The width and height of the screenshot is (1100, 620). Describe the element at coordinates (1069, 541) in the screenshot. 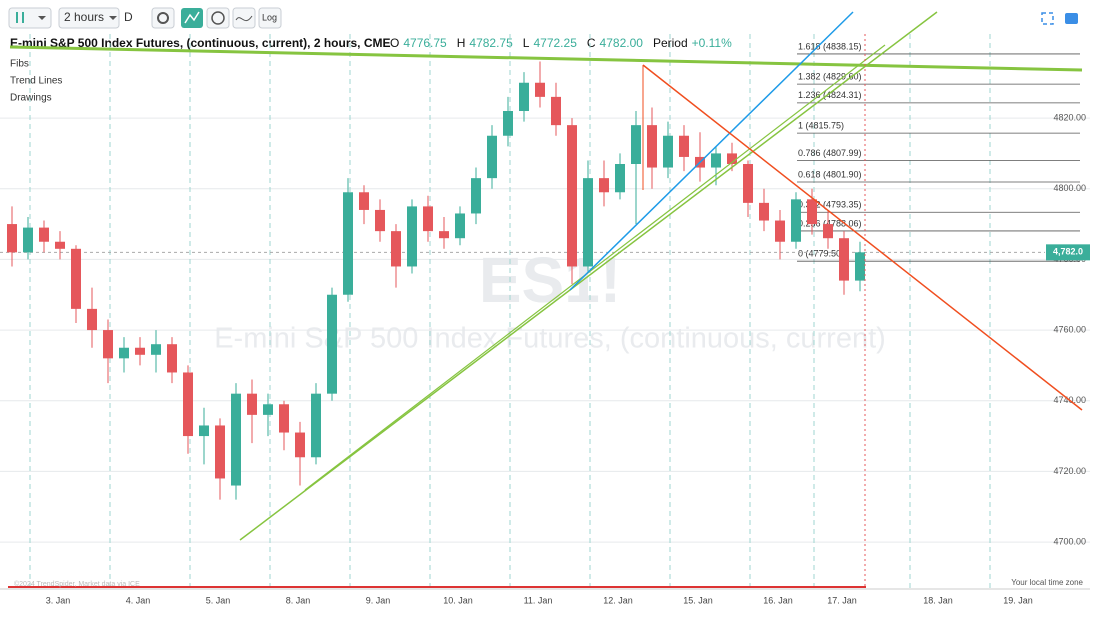

I see `y-tick-label: 4700.00` at that location.